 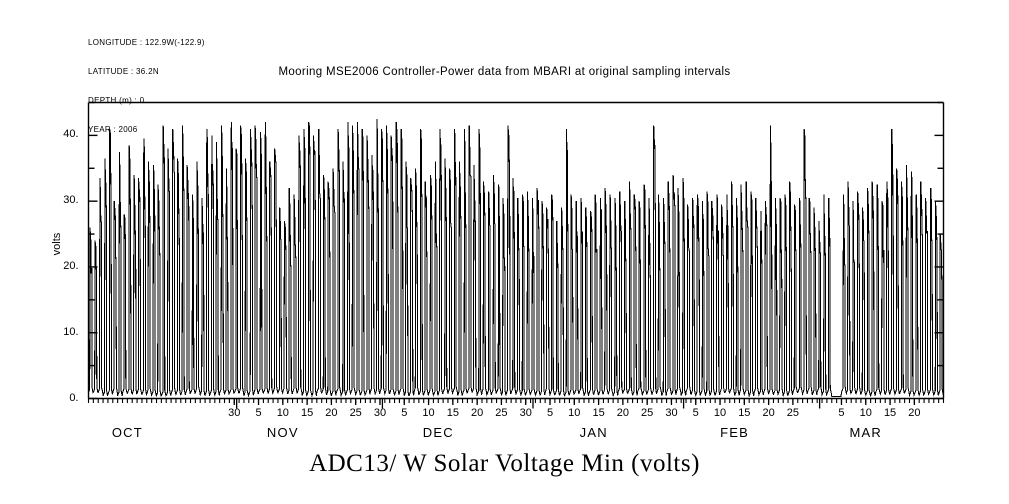 What do you see at coordinates (504, 463) in the screenshot?
I see `chart-caption: ADC13/ W Solar Voltage Min (volts)` at bounding box center [504, 463].